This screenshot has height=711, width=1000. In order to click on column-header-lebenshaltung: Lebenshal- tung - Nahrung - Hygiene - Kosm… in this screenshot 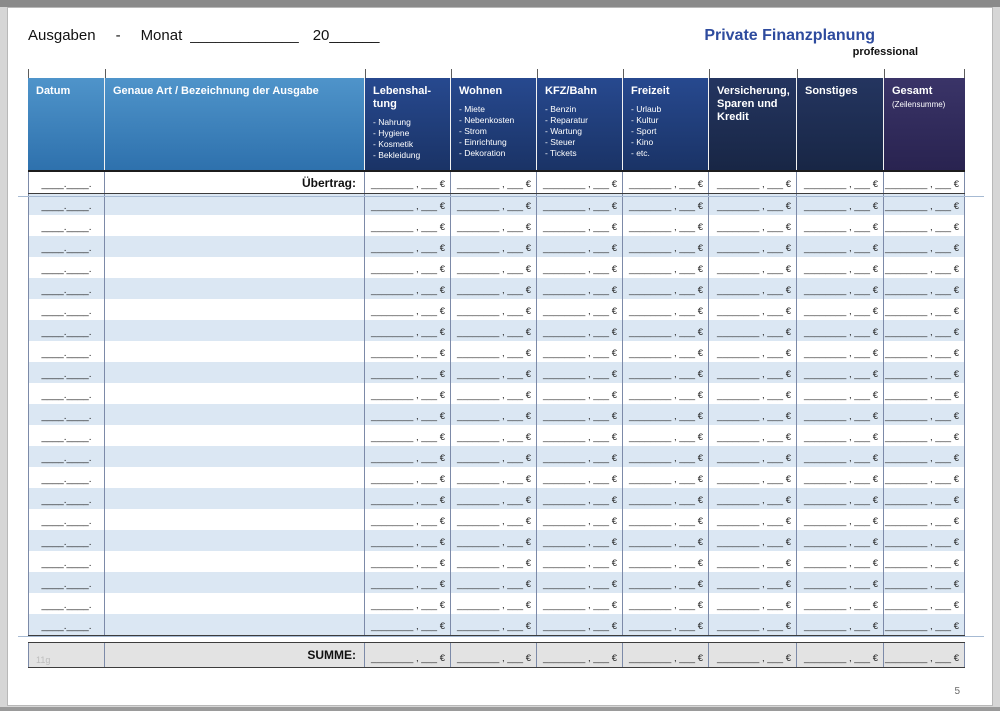, I will do `click(408, 124)`.